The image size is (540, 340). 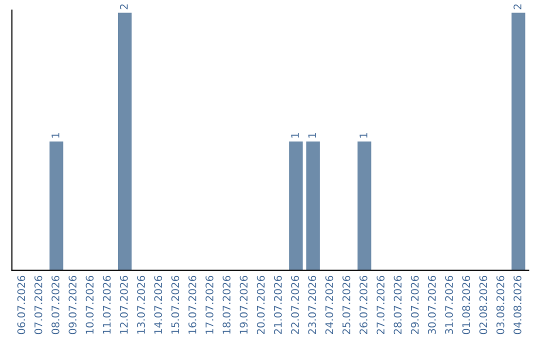 What do you see at coordinates (106, 305) in the screenshot?
I see `x-tick-label: 11.07.2026` at bounding box center [106, 305].